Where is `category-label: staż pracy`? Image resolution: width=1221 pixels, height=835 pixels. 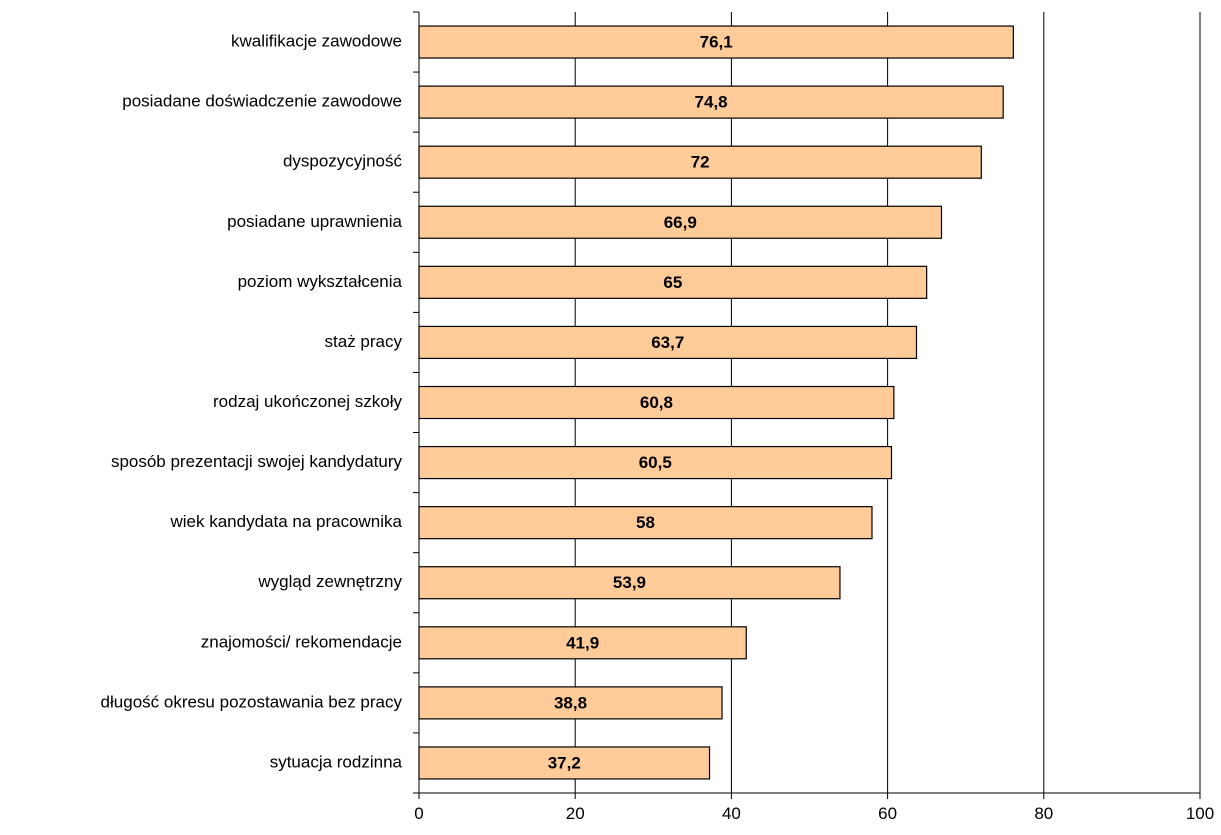 category-label: staż pracy is located at coordinates (364, 341).